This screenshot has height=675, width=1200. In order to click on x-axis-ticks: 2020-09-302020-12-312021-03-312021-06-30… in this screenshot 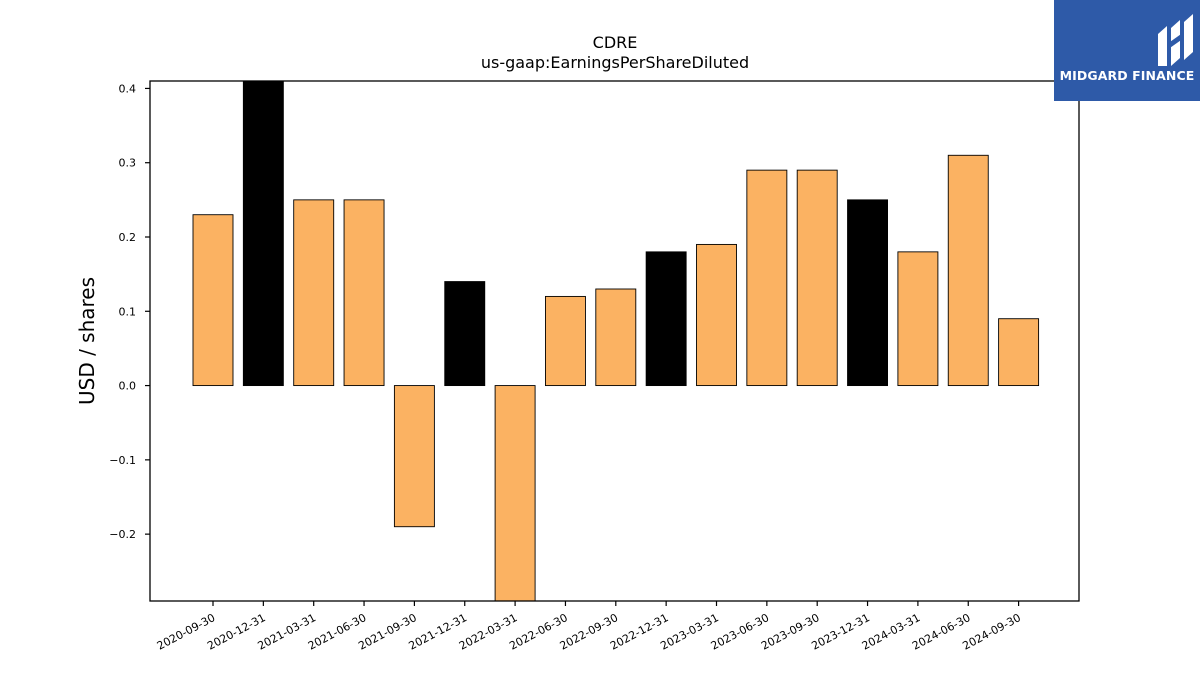, I will do `click(589, 627)`.